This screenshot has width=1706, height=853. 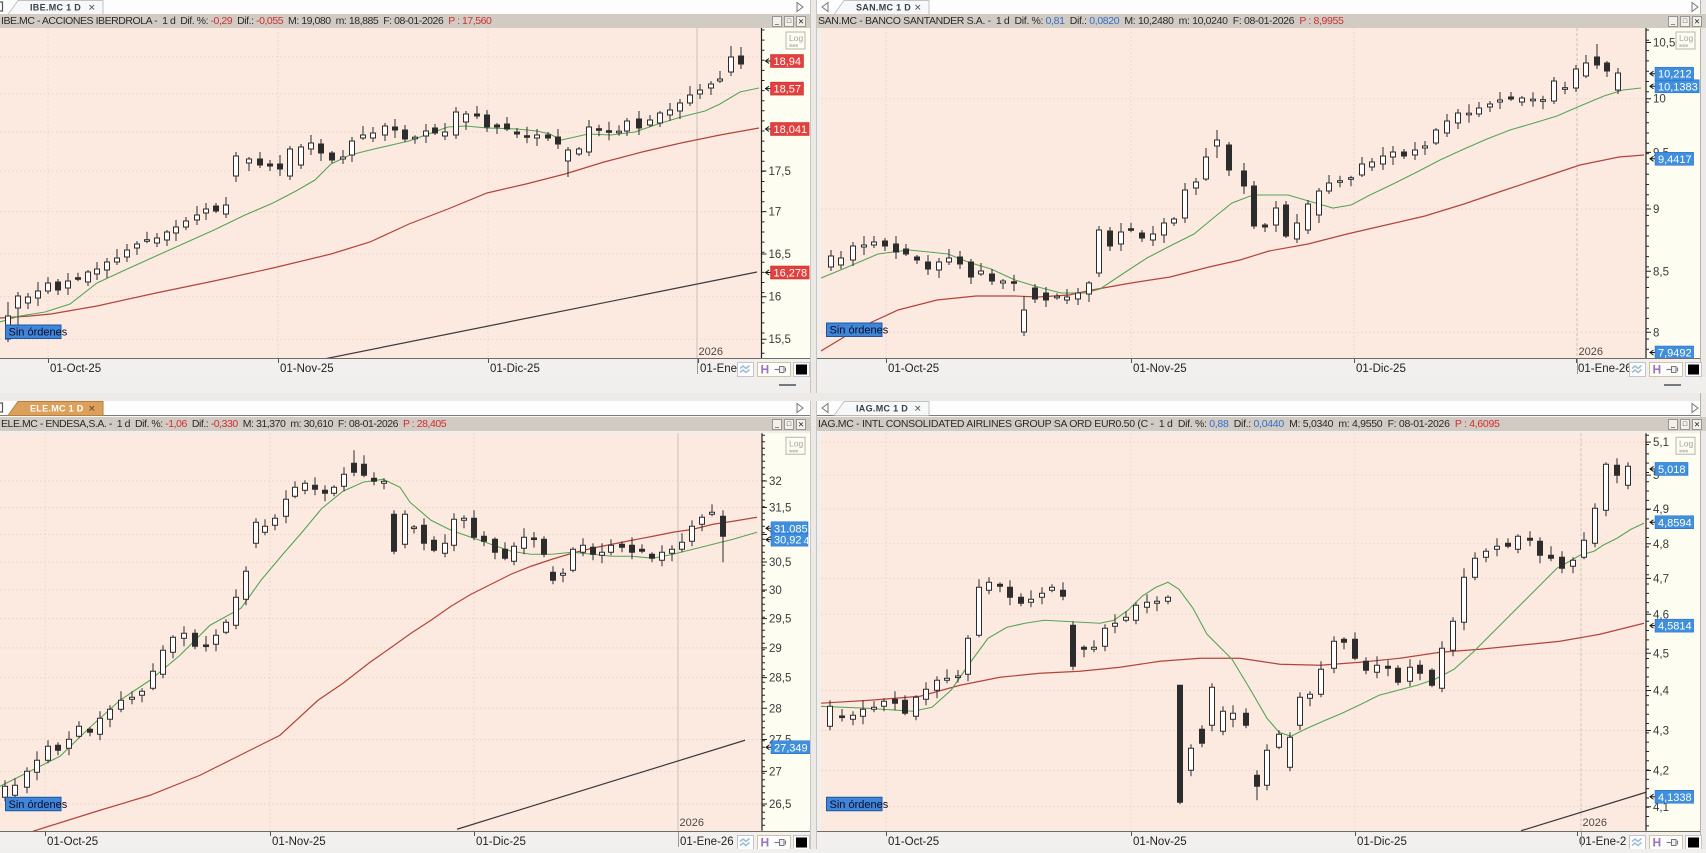 What do you see at coordinates (1661, 443) in the screenshot?
I see `svg-text: 5,1` at bounding box center [1661, 443].